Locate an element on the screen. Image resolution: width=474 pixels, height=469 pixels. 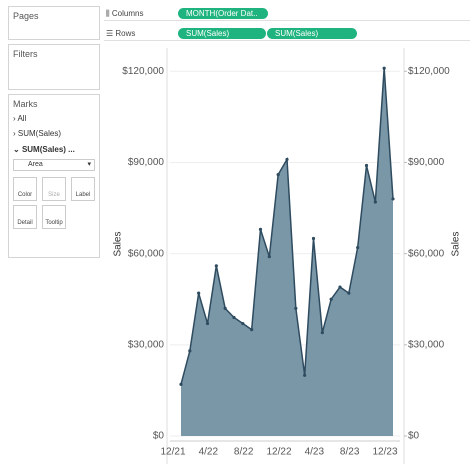
mark-button: Detail is located at coordinates (25, 217).